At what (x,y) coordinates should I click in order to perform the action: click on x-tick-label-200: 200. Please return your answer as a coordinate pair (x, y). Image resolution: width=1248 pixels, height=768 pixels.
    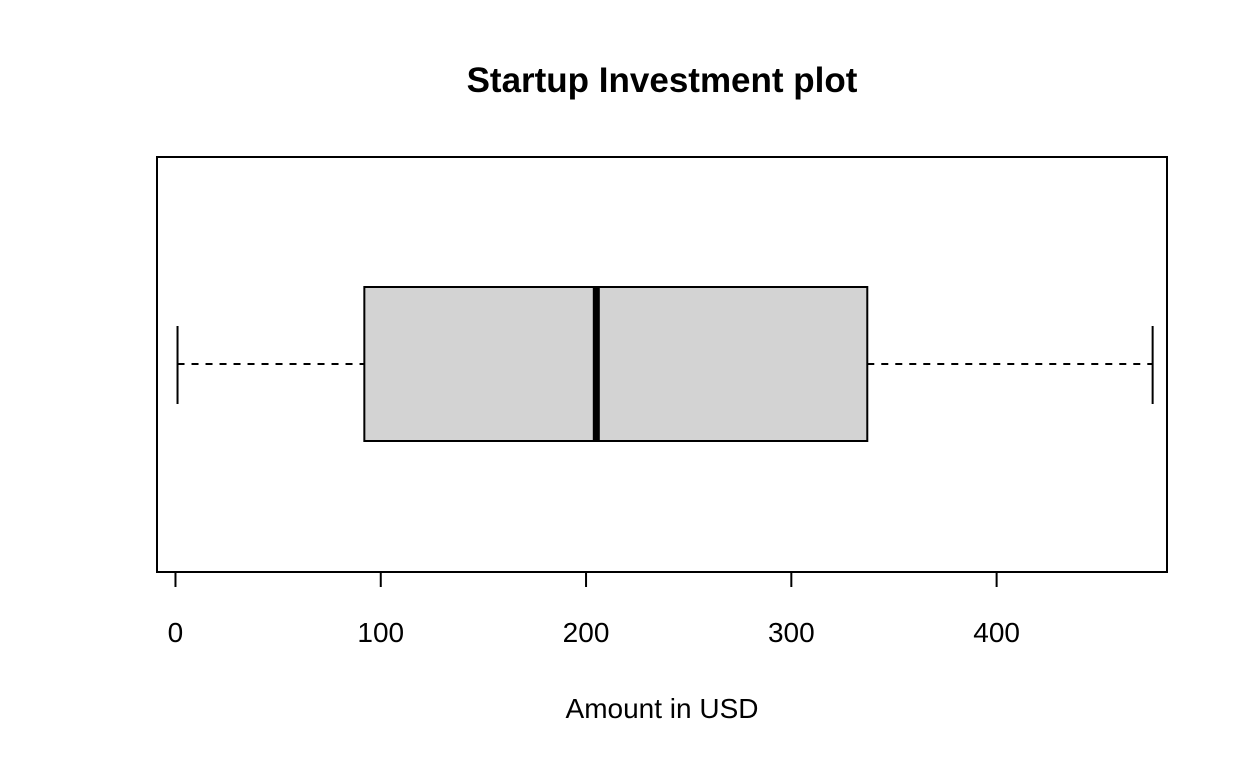
    Looking at the image, I should click on (586, 632).